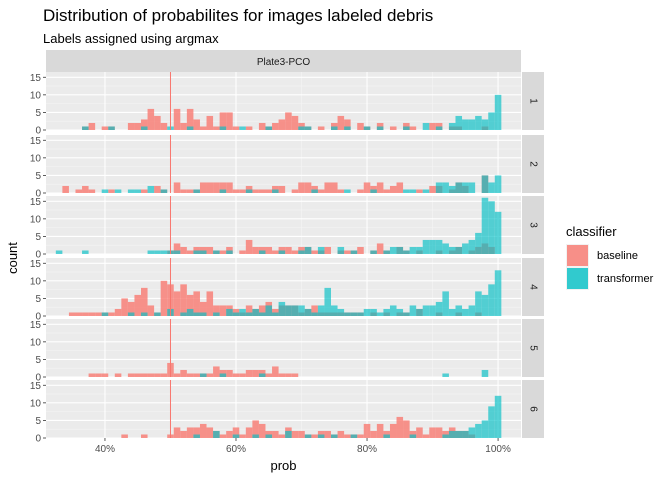 The width and height of the screenshot is (672, 480). I want to click on y-axis-label: count, so click(12, 258).